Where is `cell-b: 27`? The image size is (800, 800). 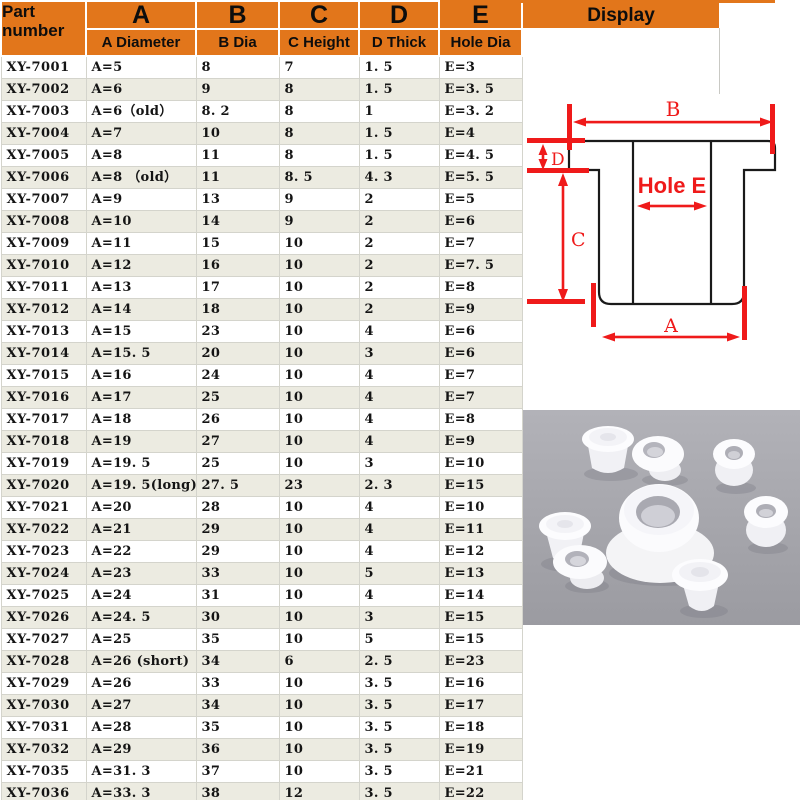
cell-b: 27 is located at coordinates (237, 441).